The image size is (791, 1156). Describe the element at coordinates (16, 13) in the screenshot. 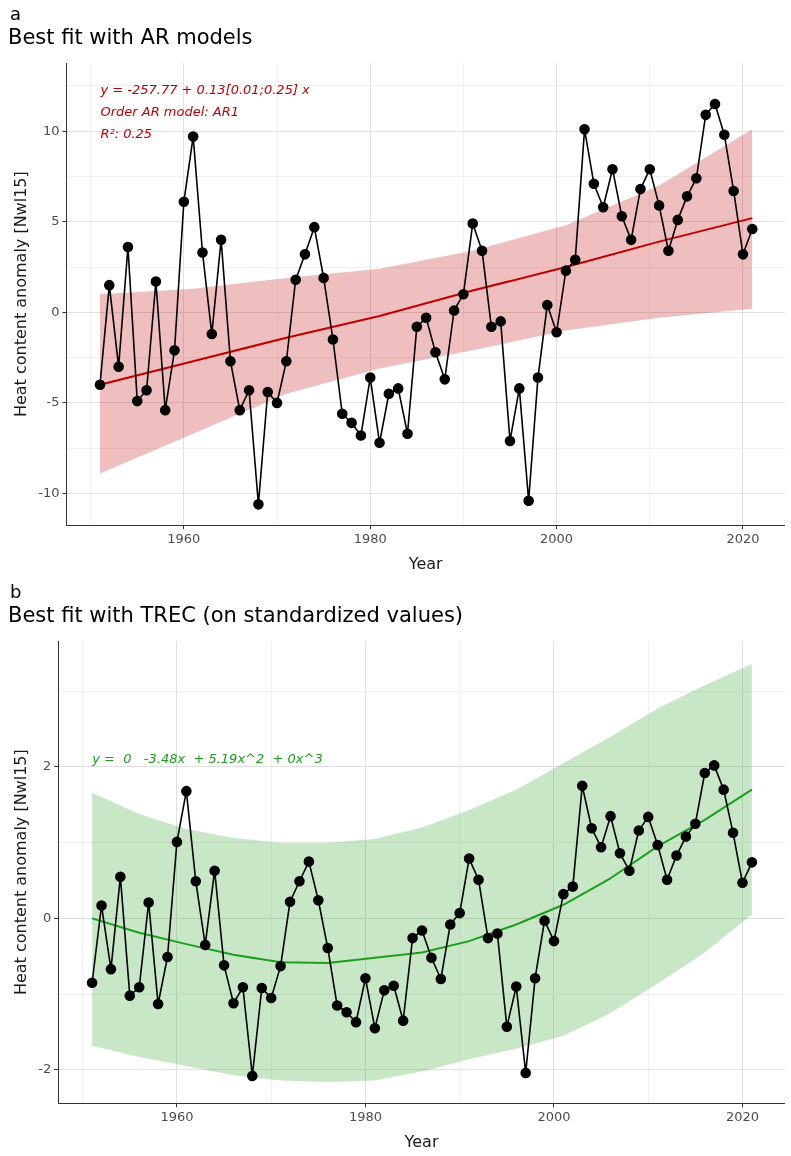

I see `text: a` at that location.